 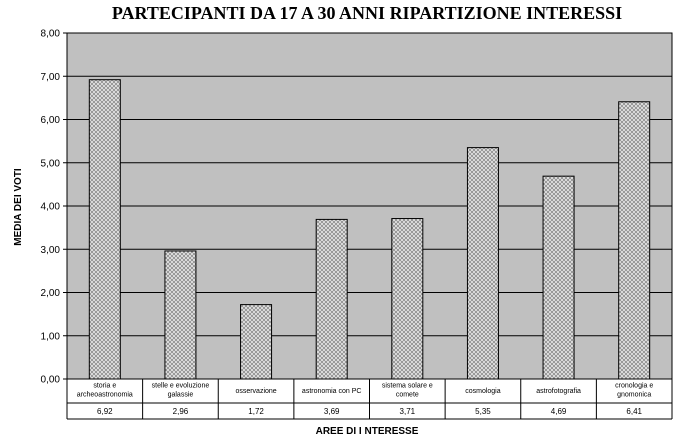 I want to click on x-axis-title: AREE DI I NTERESSE, so click(x=367, y=430).